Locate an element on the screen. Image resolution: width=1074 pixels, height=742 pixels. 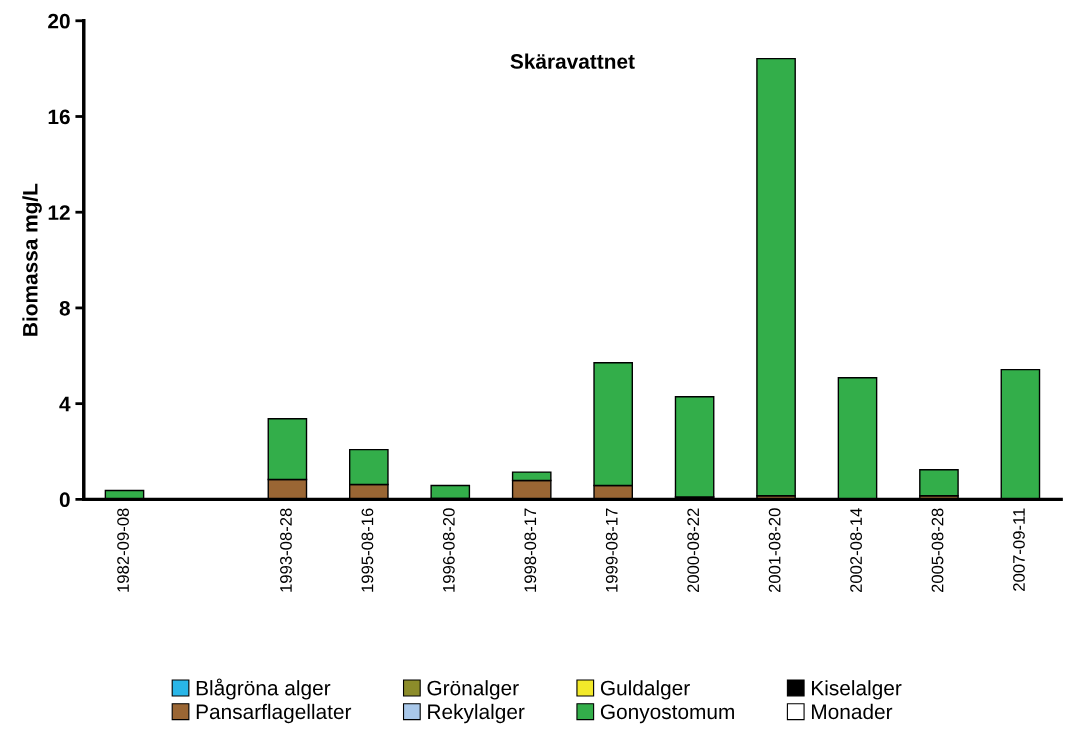
y-tick-label: 12 is located at coordinates (59, 212).